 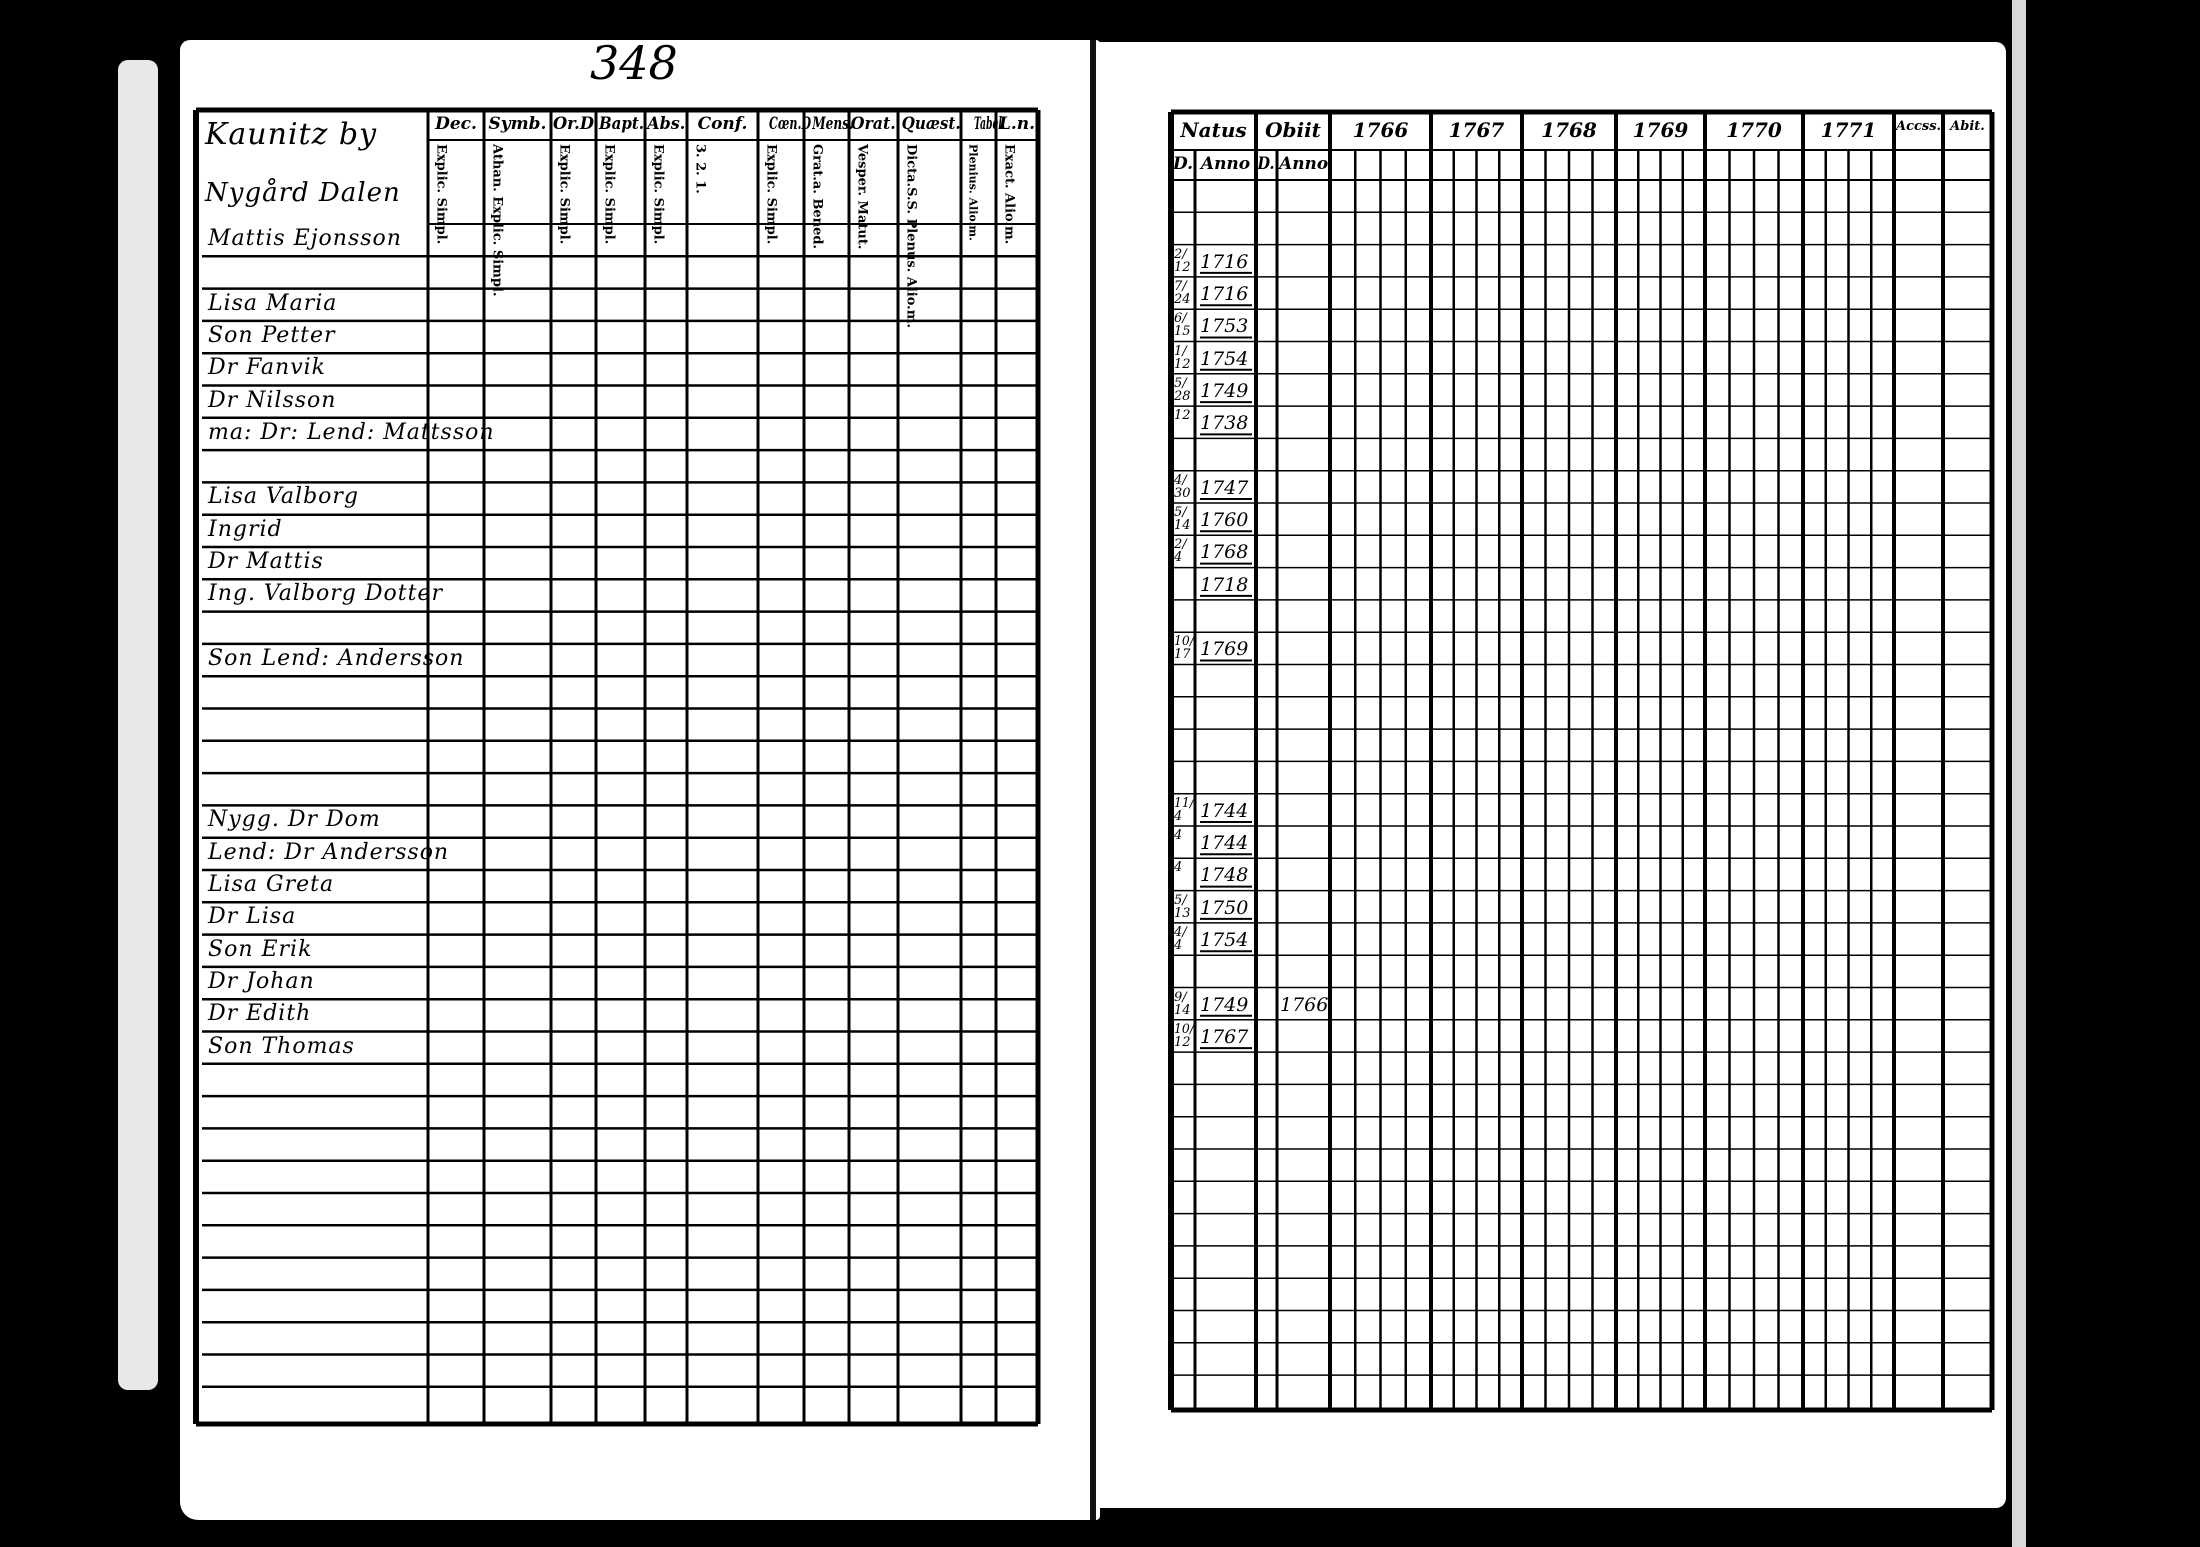 I want to click on column-subheader: Athan. Explic. Simpl., so click(x=497, y=220).